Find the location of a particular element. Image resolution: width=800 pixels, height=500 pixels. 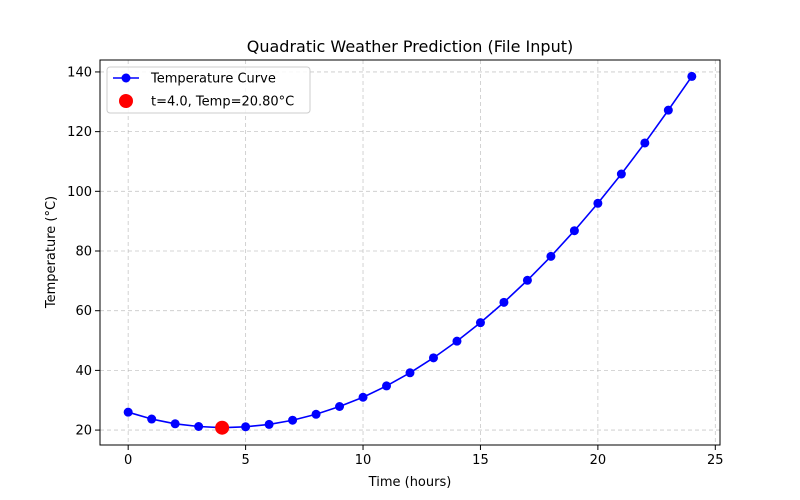

legend: Temperature Curve t=4.0, Temp=20.80°C is located at coordinates (208, 90).